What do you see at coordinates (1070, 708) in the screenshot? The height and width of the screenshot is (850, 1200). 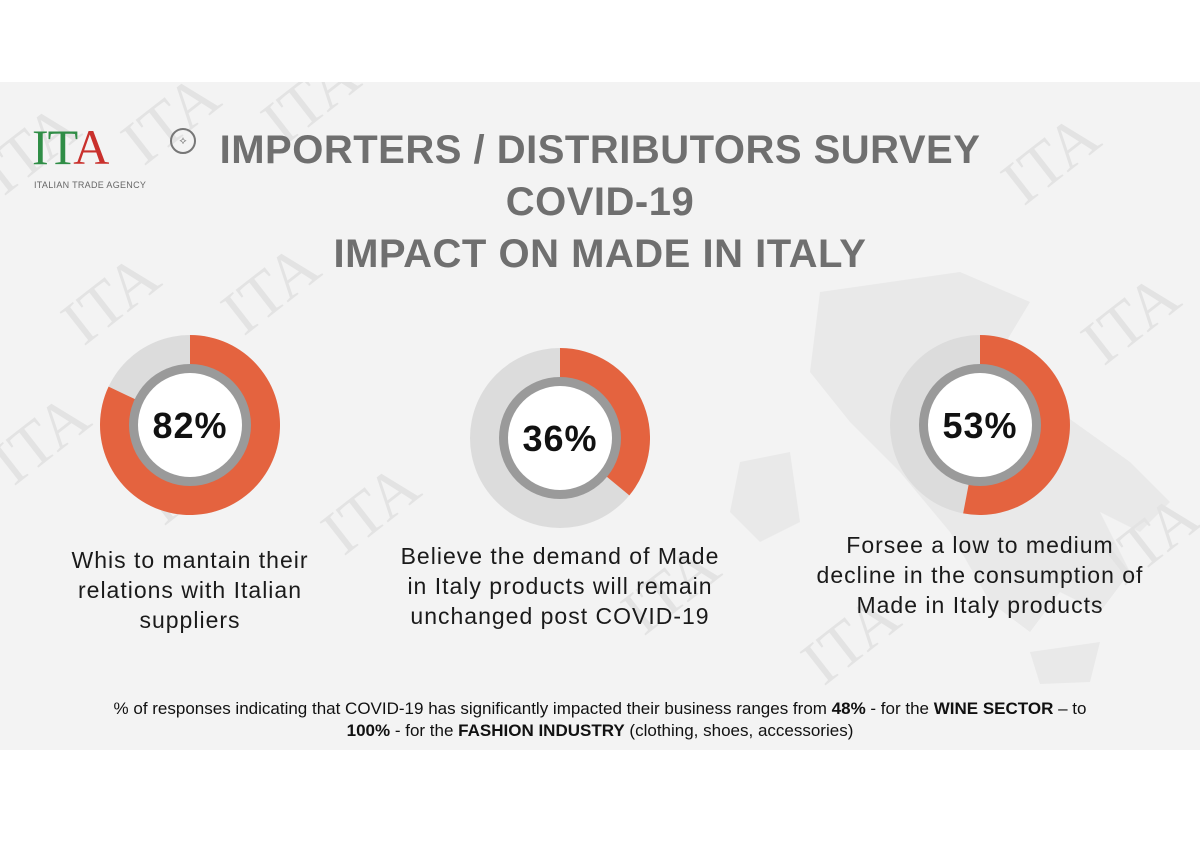 I see `footnote-text: – to` at bounding box center [1070, 708].